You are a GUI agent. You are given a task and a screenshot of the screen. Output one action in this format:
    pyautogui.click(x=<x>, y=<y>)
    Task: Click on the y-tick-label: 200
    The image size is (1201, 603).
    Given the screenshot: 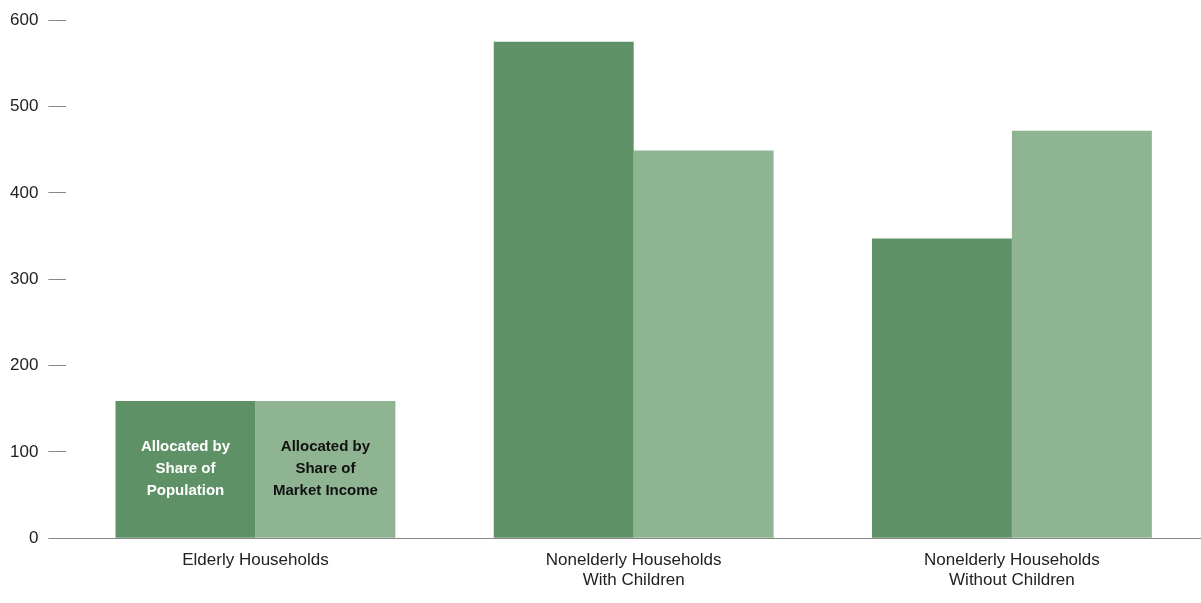 What is the action you would take?
    pyautogui.click(x=24, y=365)
    